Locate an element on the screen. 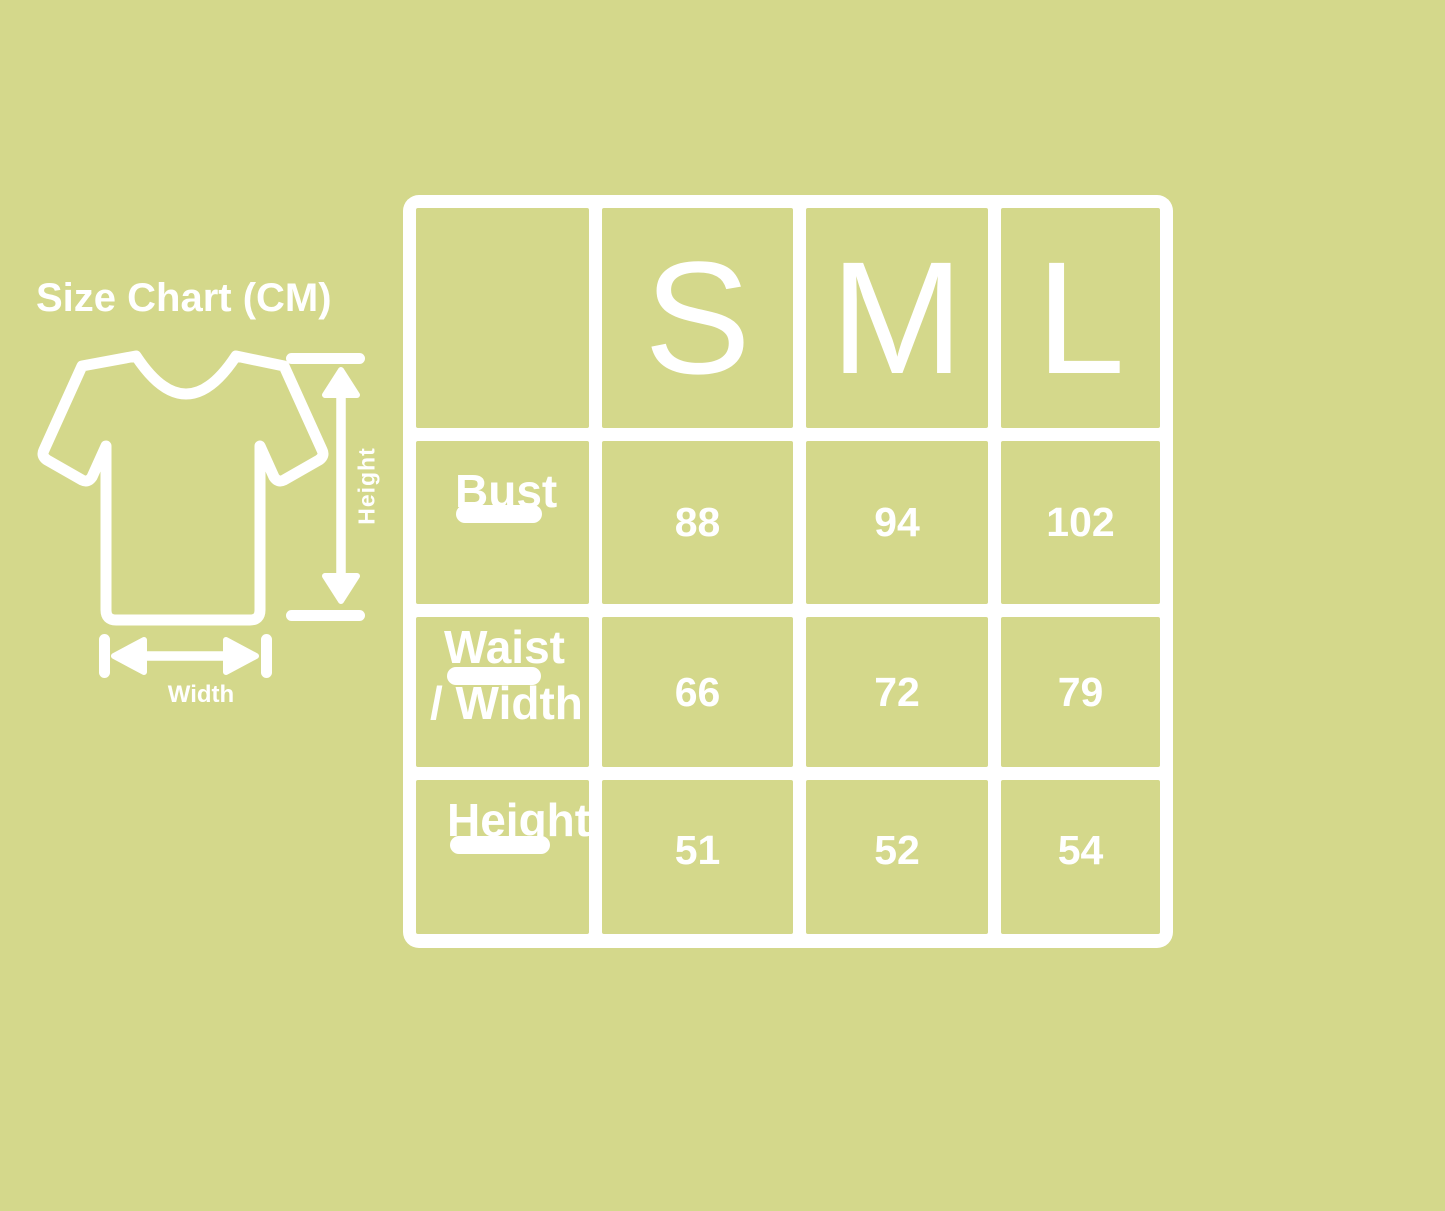 This screenshot has height=1211, width=1445. tshirt-icon is located at coordinates (183, 488).